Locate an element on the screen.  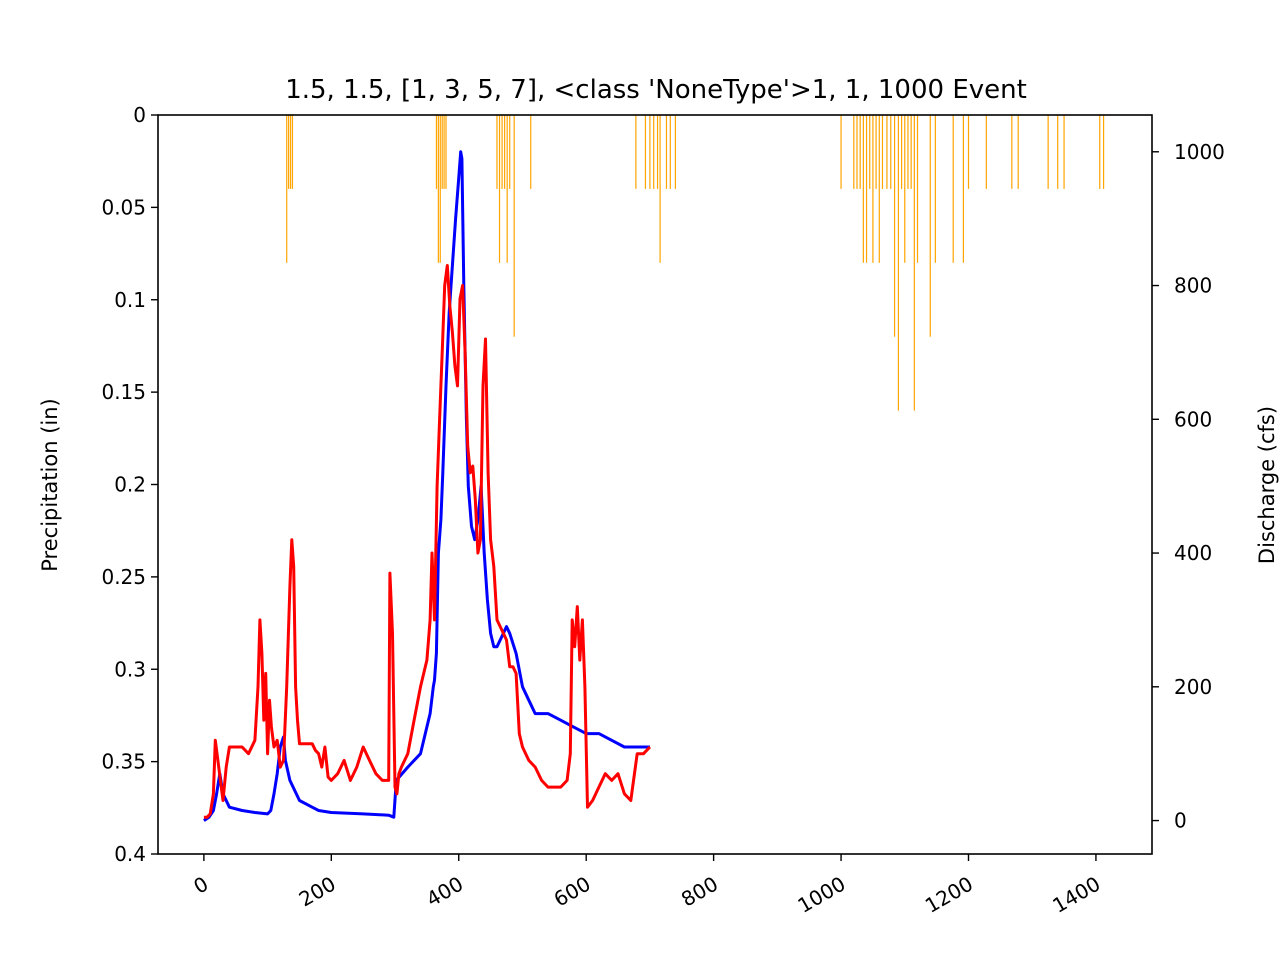
y-tick-label: 0.2 is located at coordinates (130, 485).